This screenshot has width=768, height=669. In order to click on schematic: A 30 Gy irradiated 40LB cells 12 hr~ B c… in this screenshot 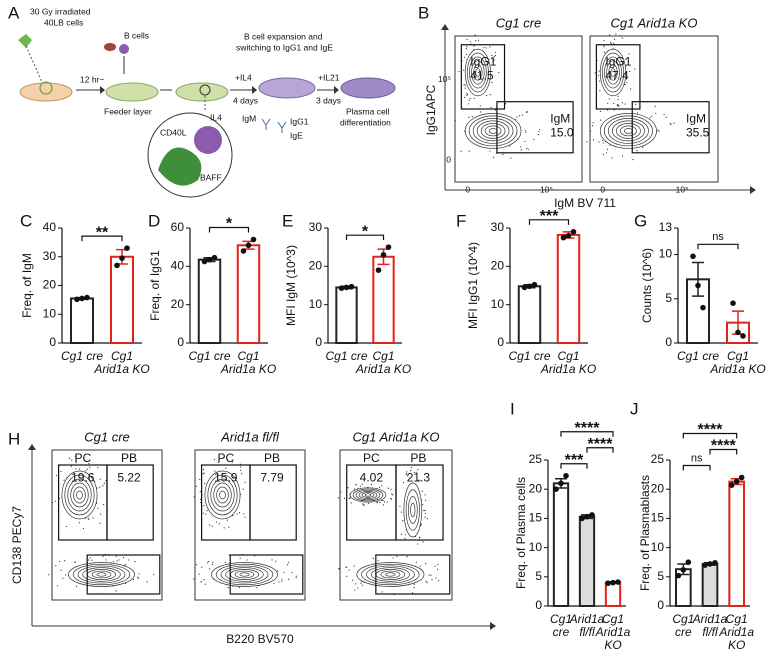, I will do `click(202, 100)`.